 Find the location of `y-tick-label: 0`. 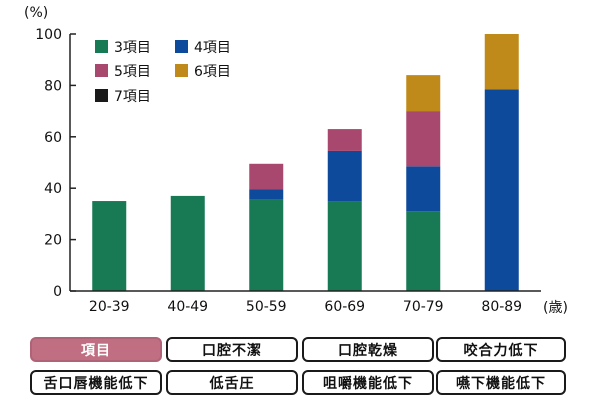

y-tick-label: 0 is located at coordinates (57, 292).